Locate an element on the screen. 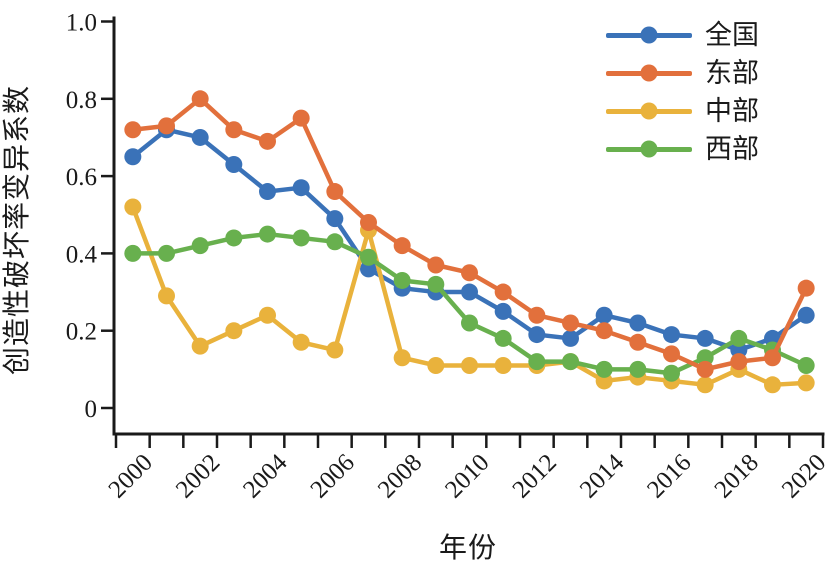 The width and height of the screenshot is (829, 571). legend-label-west: 西部 is located at coordinates (732, 148).